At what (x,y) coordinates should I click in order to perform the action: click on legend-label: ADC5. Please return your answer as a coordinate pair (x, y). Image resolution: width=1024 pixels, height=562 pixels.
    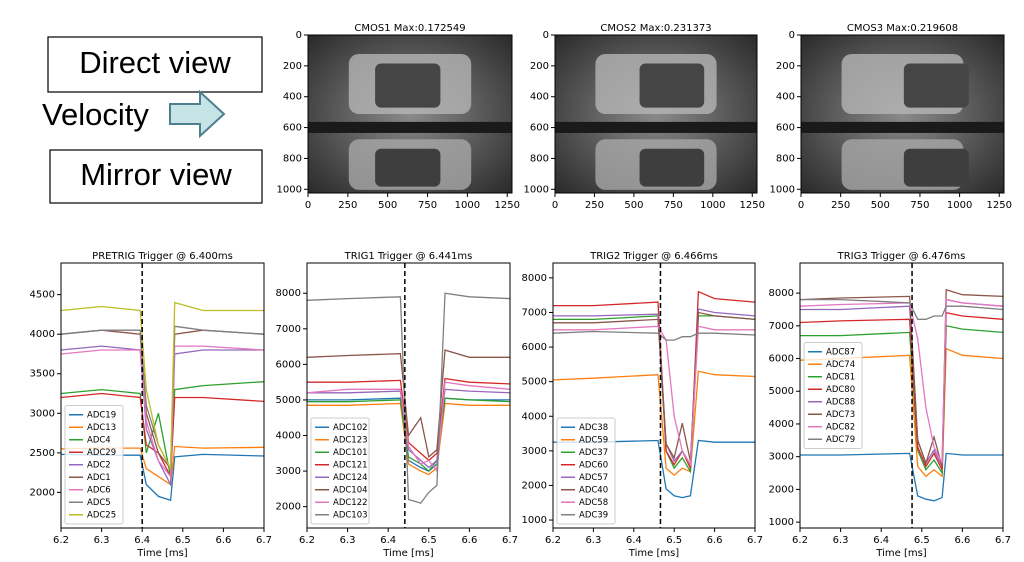
    Looking at the image, I should click on (99, 503).